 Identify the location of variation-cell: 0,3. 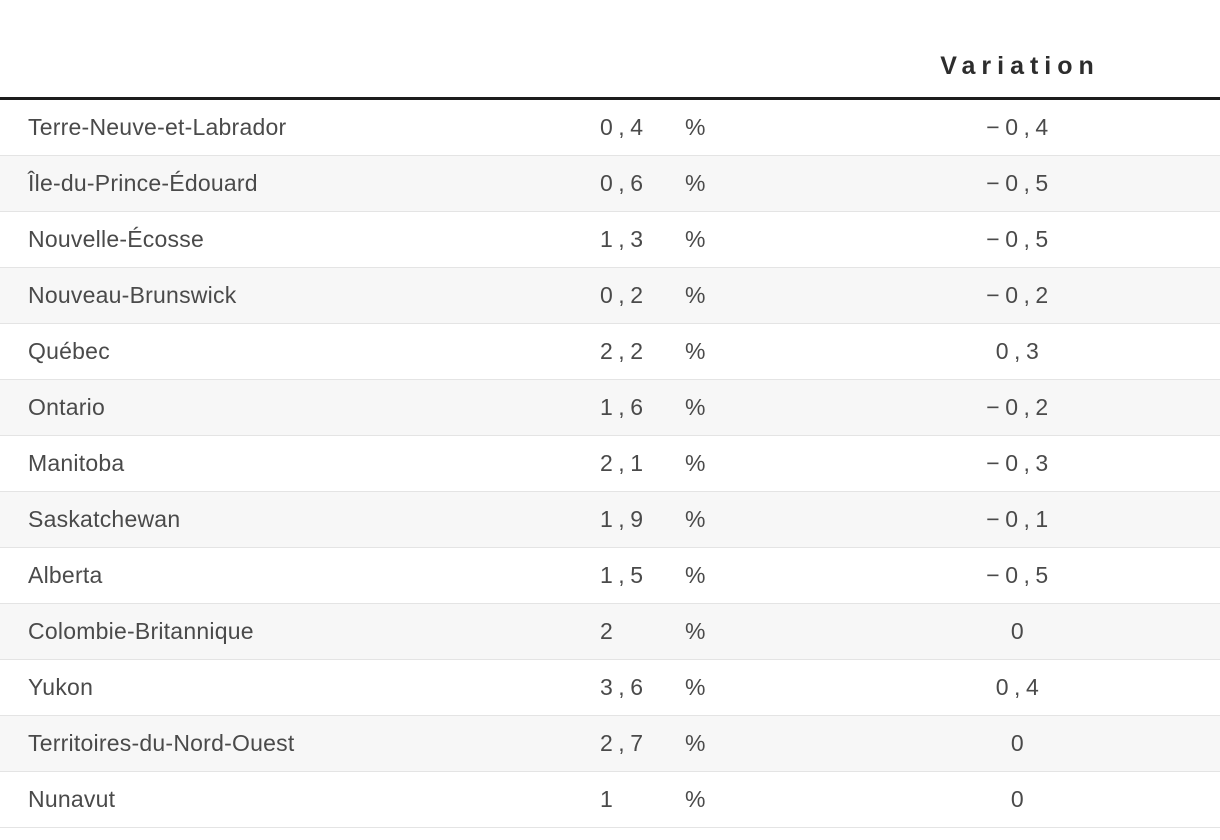
(1020, 351).